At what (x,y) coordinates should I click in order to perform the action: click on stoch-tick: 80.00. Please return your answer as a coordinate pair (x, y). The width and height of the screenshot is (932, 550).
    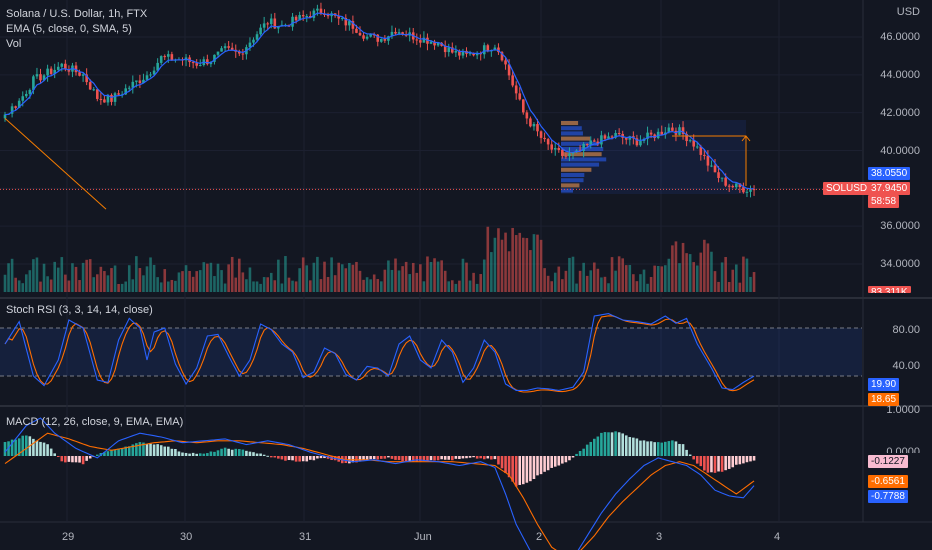
    Looking at the image, I should click on (906, 330).